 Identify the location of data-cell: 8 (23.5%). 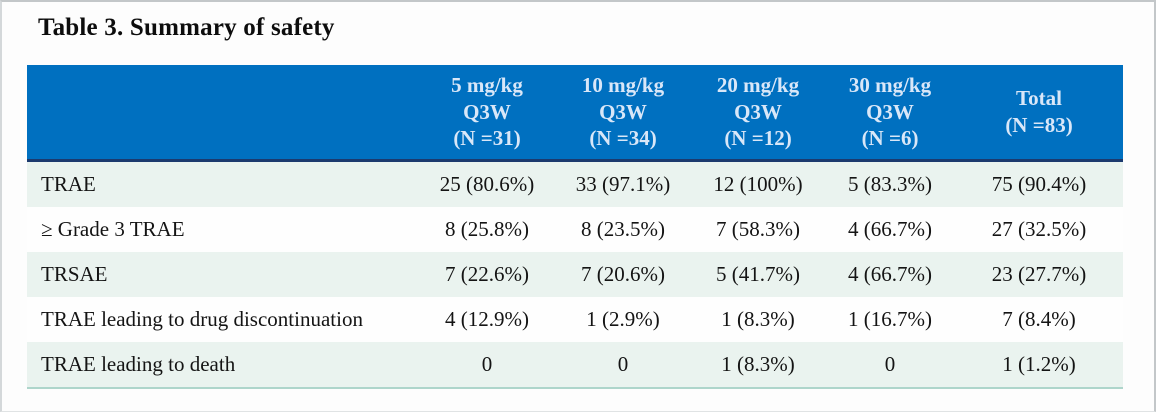
(623, 229).